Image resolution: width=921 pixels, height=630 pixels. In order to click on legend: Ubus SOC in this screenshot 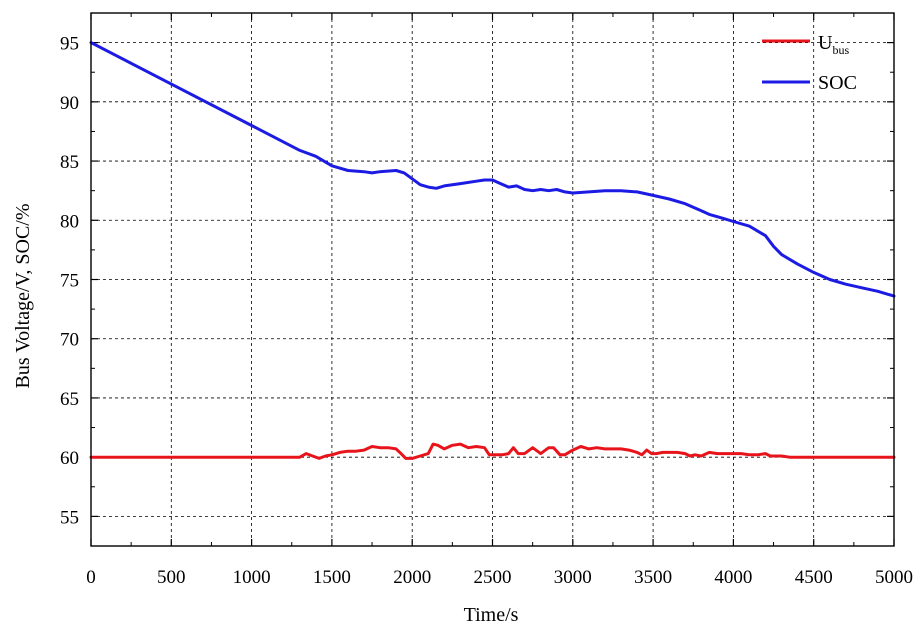, I will do `click(809, 63)`.